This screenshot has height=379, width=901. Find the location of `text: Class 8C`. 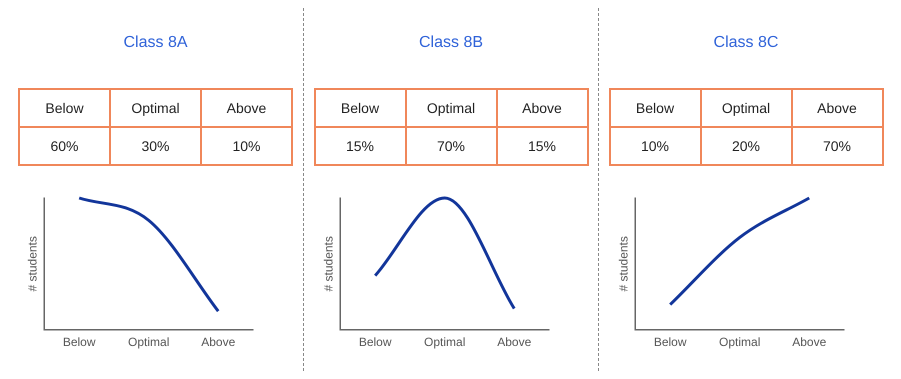

text: Class 8C is located at coordinates (746, 43).